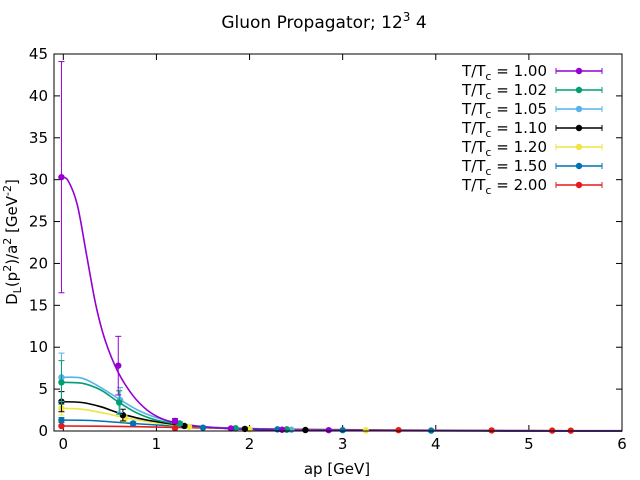 The height and width of the screenshot is (480, 640). What do you see at coordinates (38, 347) in the screenshot?
I see `y-tick-label: 10` at bounding box center [38, 347].